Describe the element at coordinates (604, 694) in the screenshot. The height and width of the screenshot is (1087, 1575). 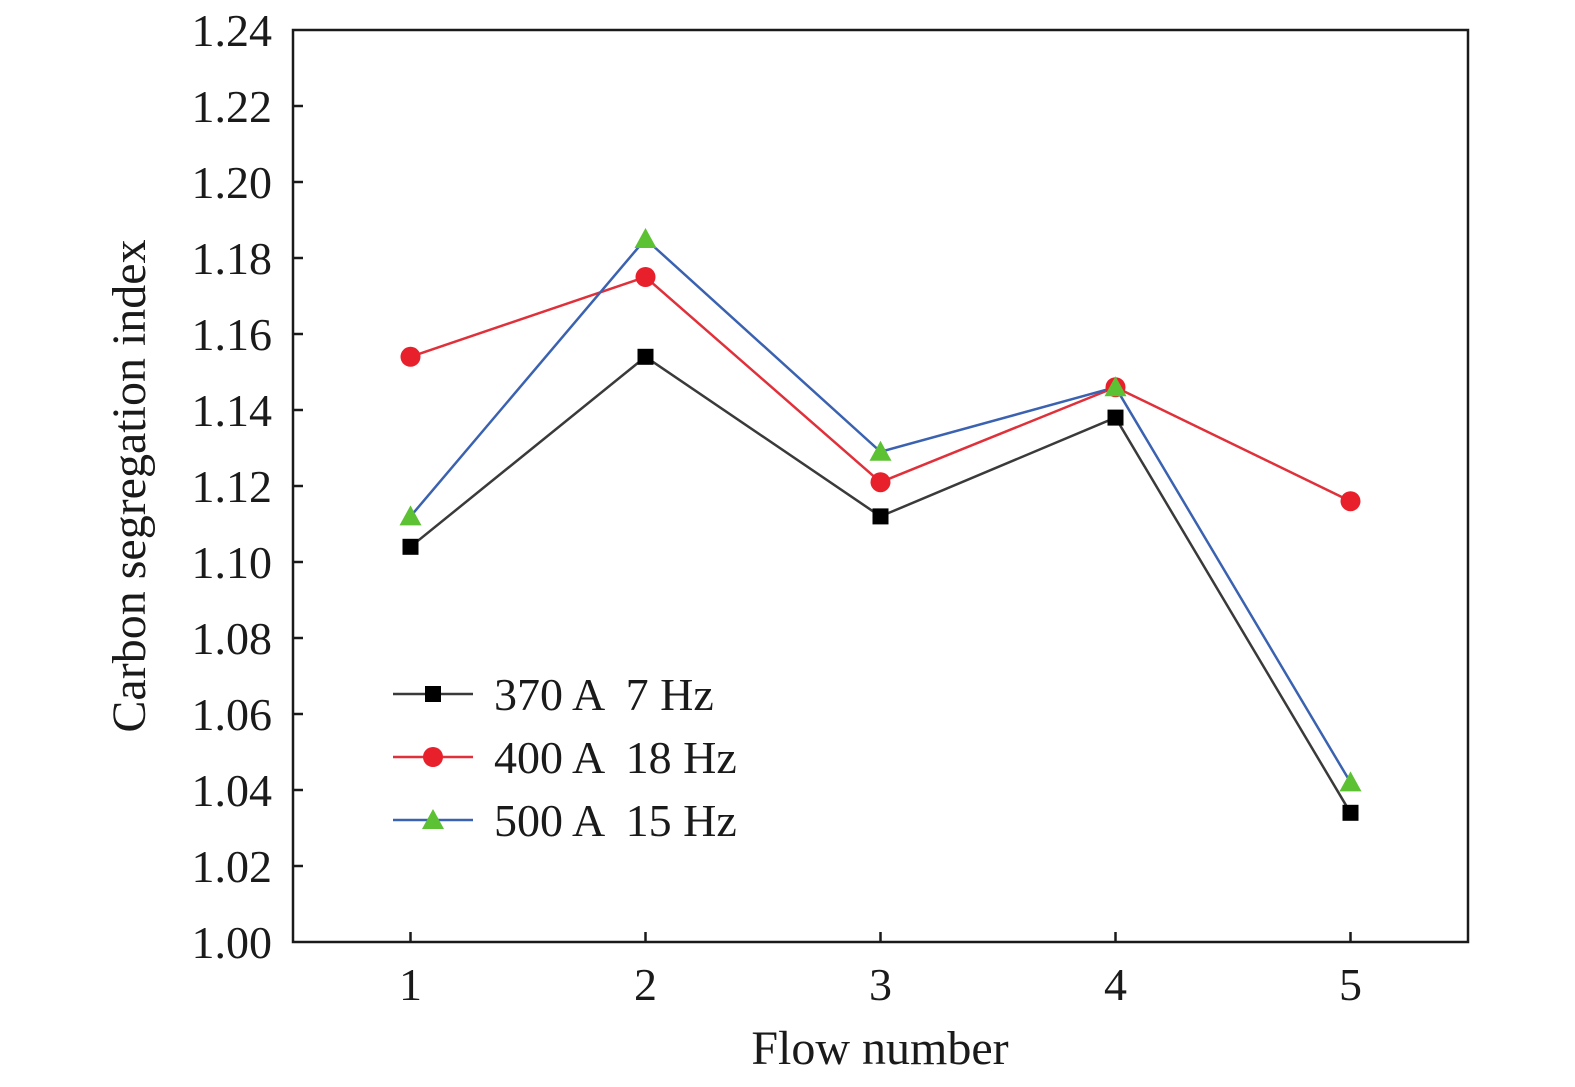
I see `legend-label: 370 A 7 Hz` at that location.